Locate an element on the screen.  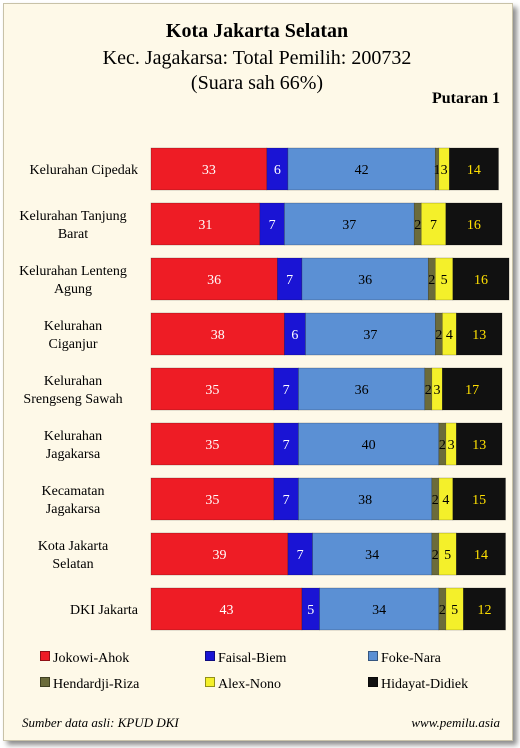
chart-title: Kota Jakarta Selatan is located at coordinates (257, 31).